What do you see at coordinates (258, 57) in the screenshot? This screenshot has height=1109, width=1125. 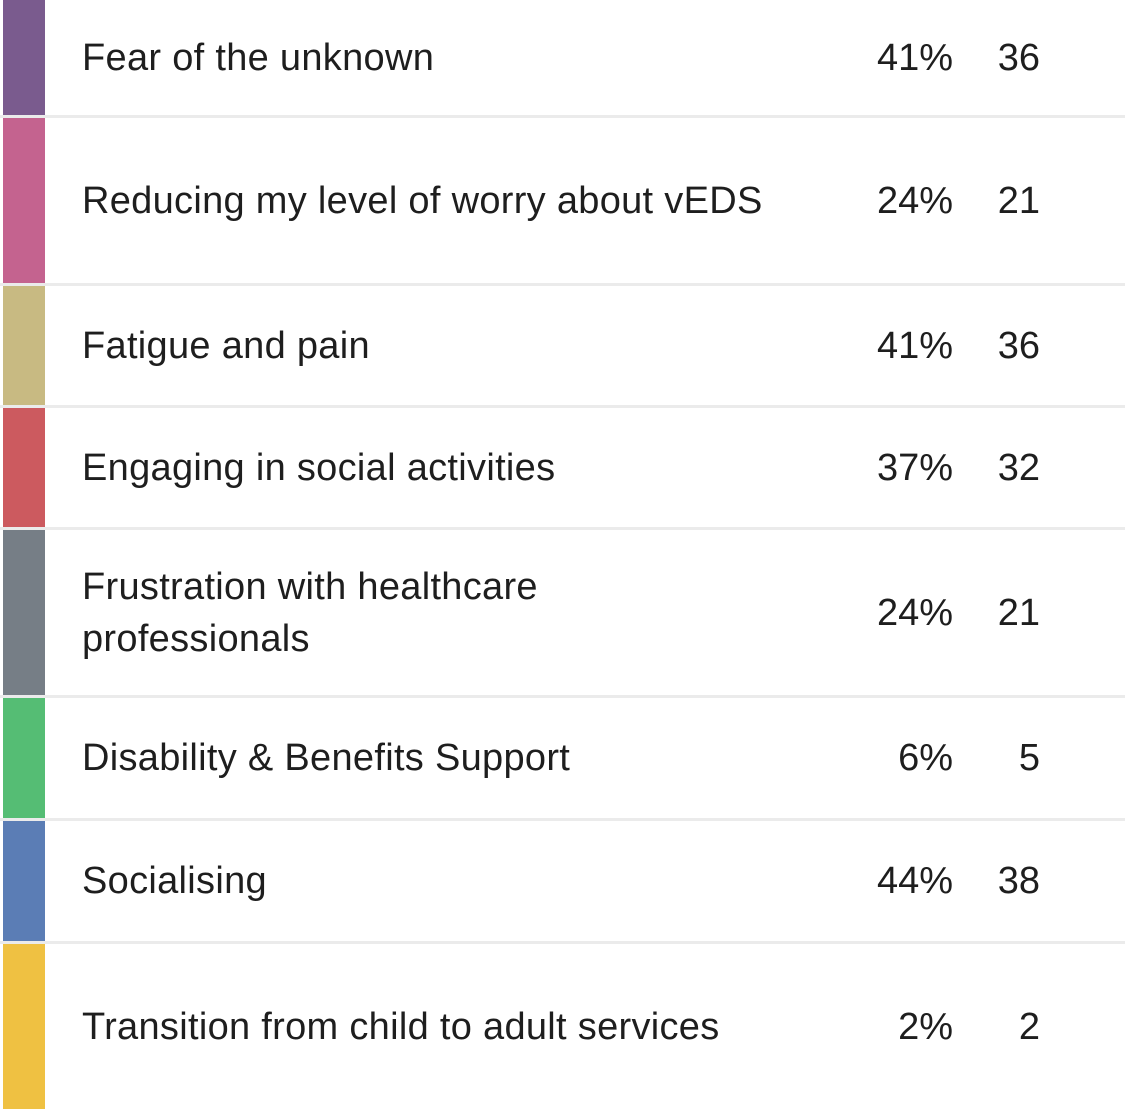 I see `answer-label: Fear of the unknown` at bounding box center [258, 57].